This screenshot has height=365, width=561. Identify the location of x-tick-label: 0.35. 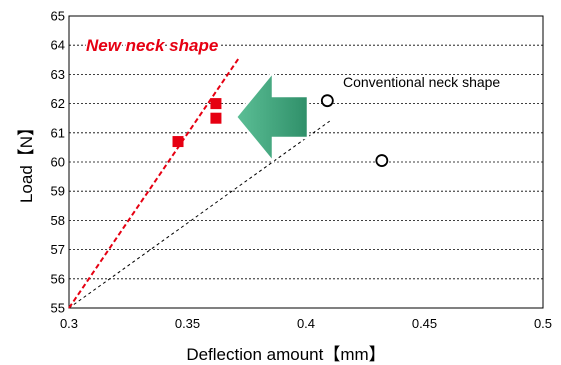
(187, 323).